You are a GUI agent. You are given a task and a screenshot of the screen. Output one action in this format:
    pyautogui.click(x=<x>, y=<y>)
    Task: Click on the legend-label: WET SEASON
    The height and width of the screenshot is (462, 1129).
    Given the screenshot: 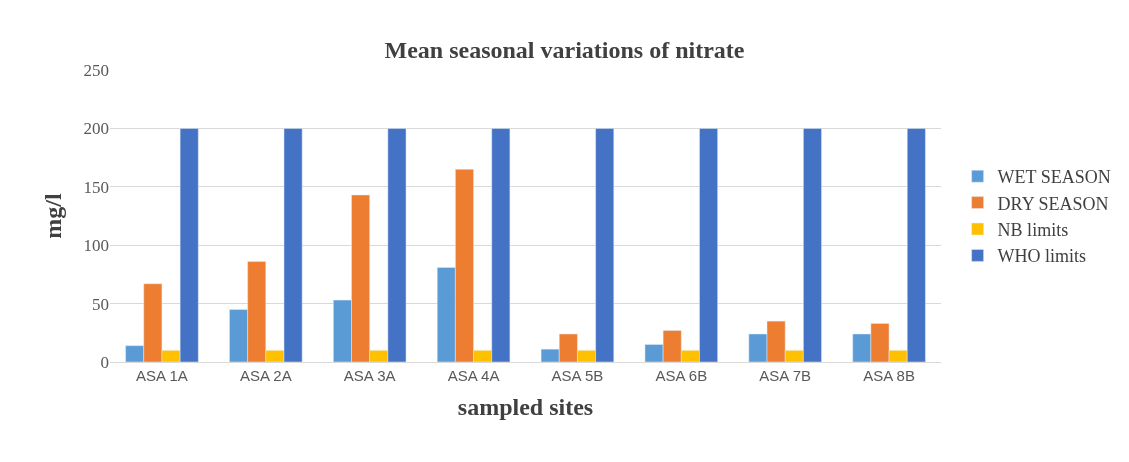 What is the action you would take?
    pyautogui.click(x=1054, y=177)
    